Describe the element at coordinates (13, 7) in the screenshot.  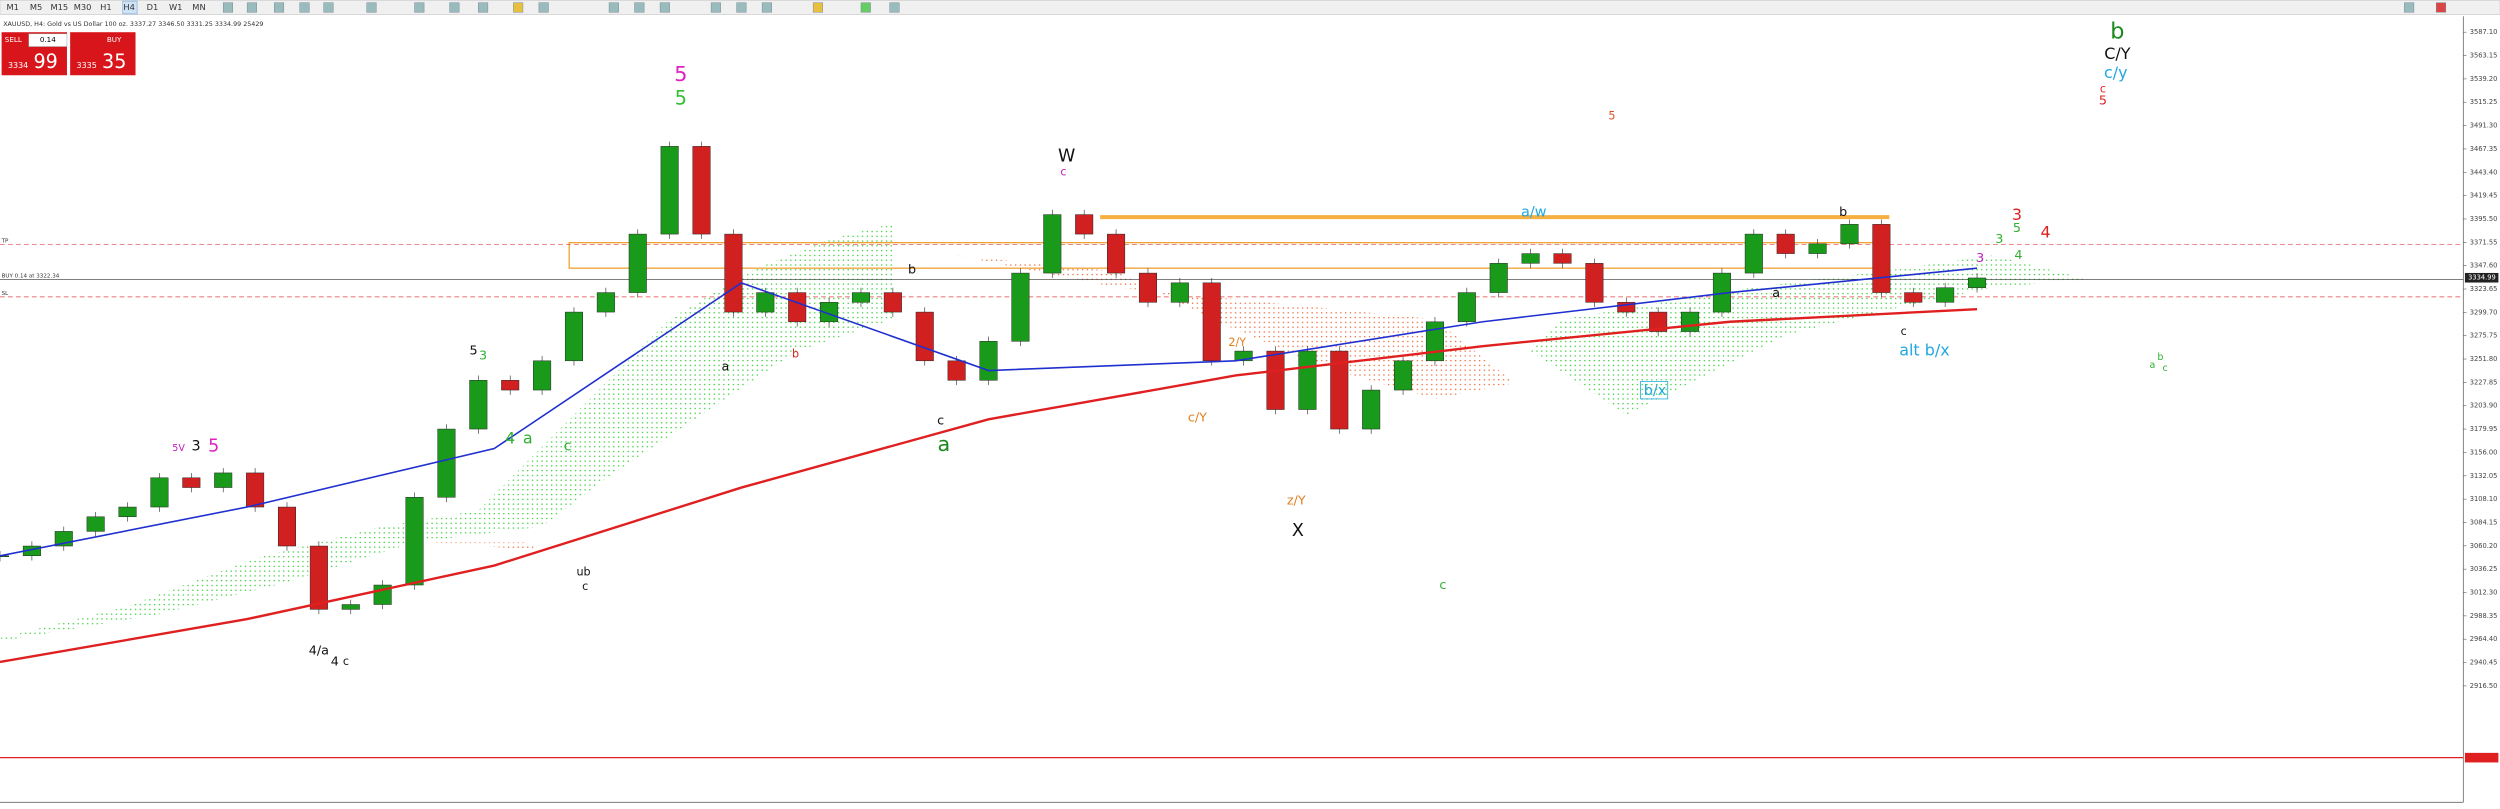
I see `timeframe-button: M1` at that location.